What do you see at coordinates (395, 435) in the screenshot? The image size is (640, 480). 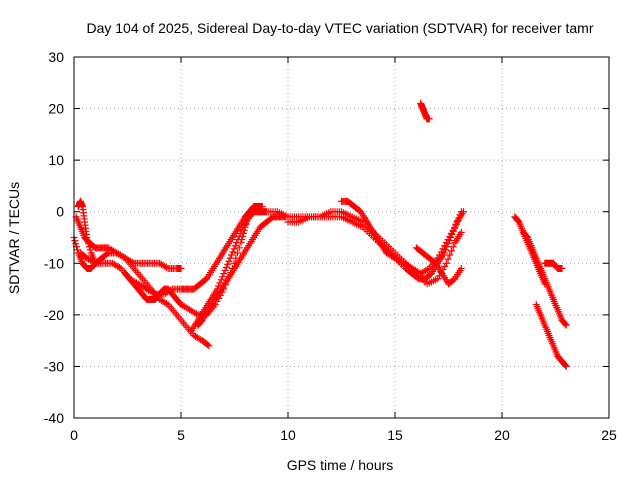 I see `x-tick-label: 15` at bounding box center [395, 435].